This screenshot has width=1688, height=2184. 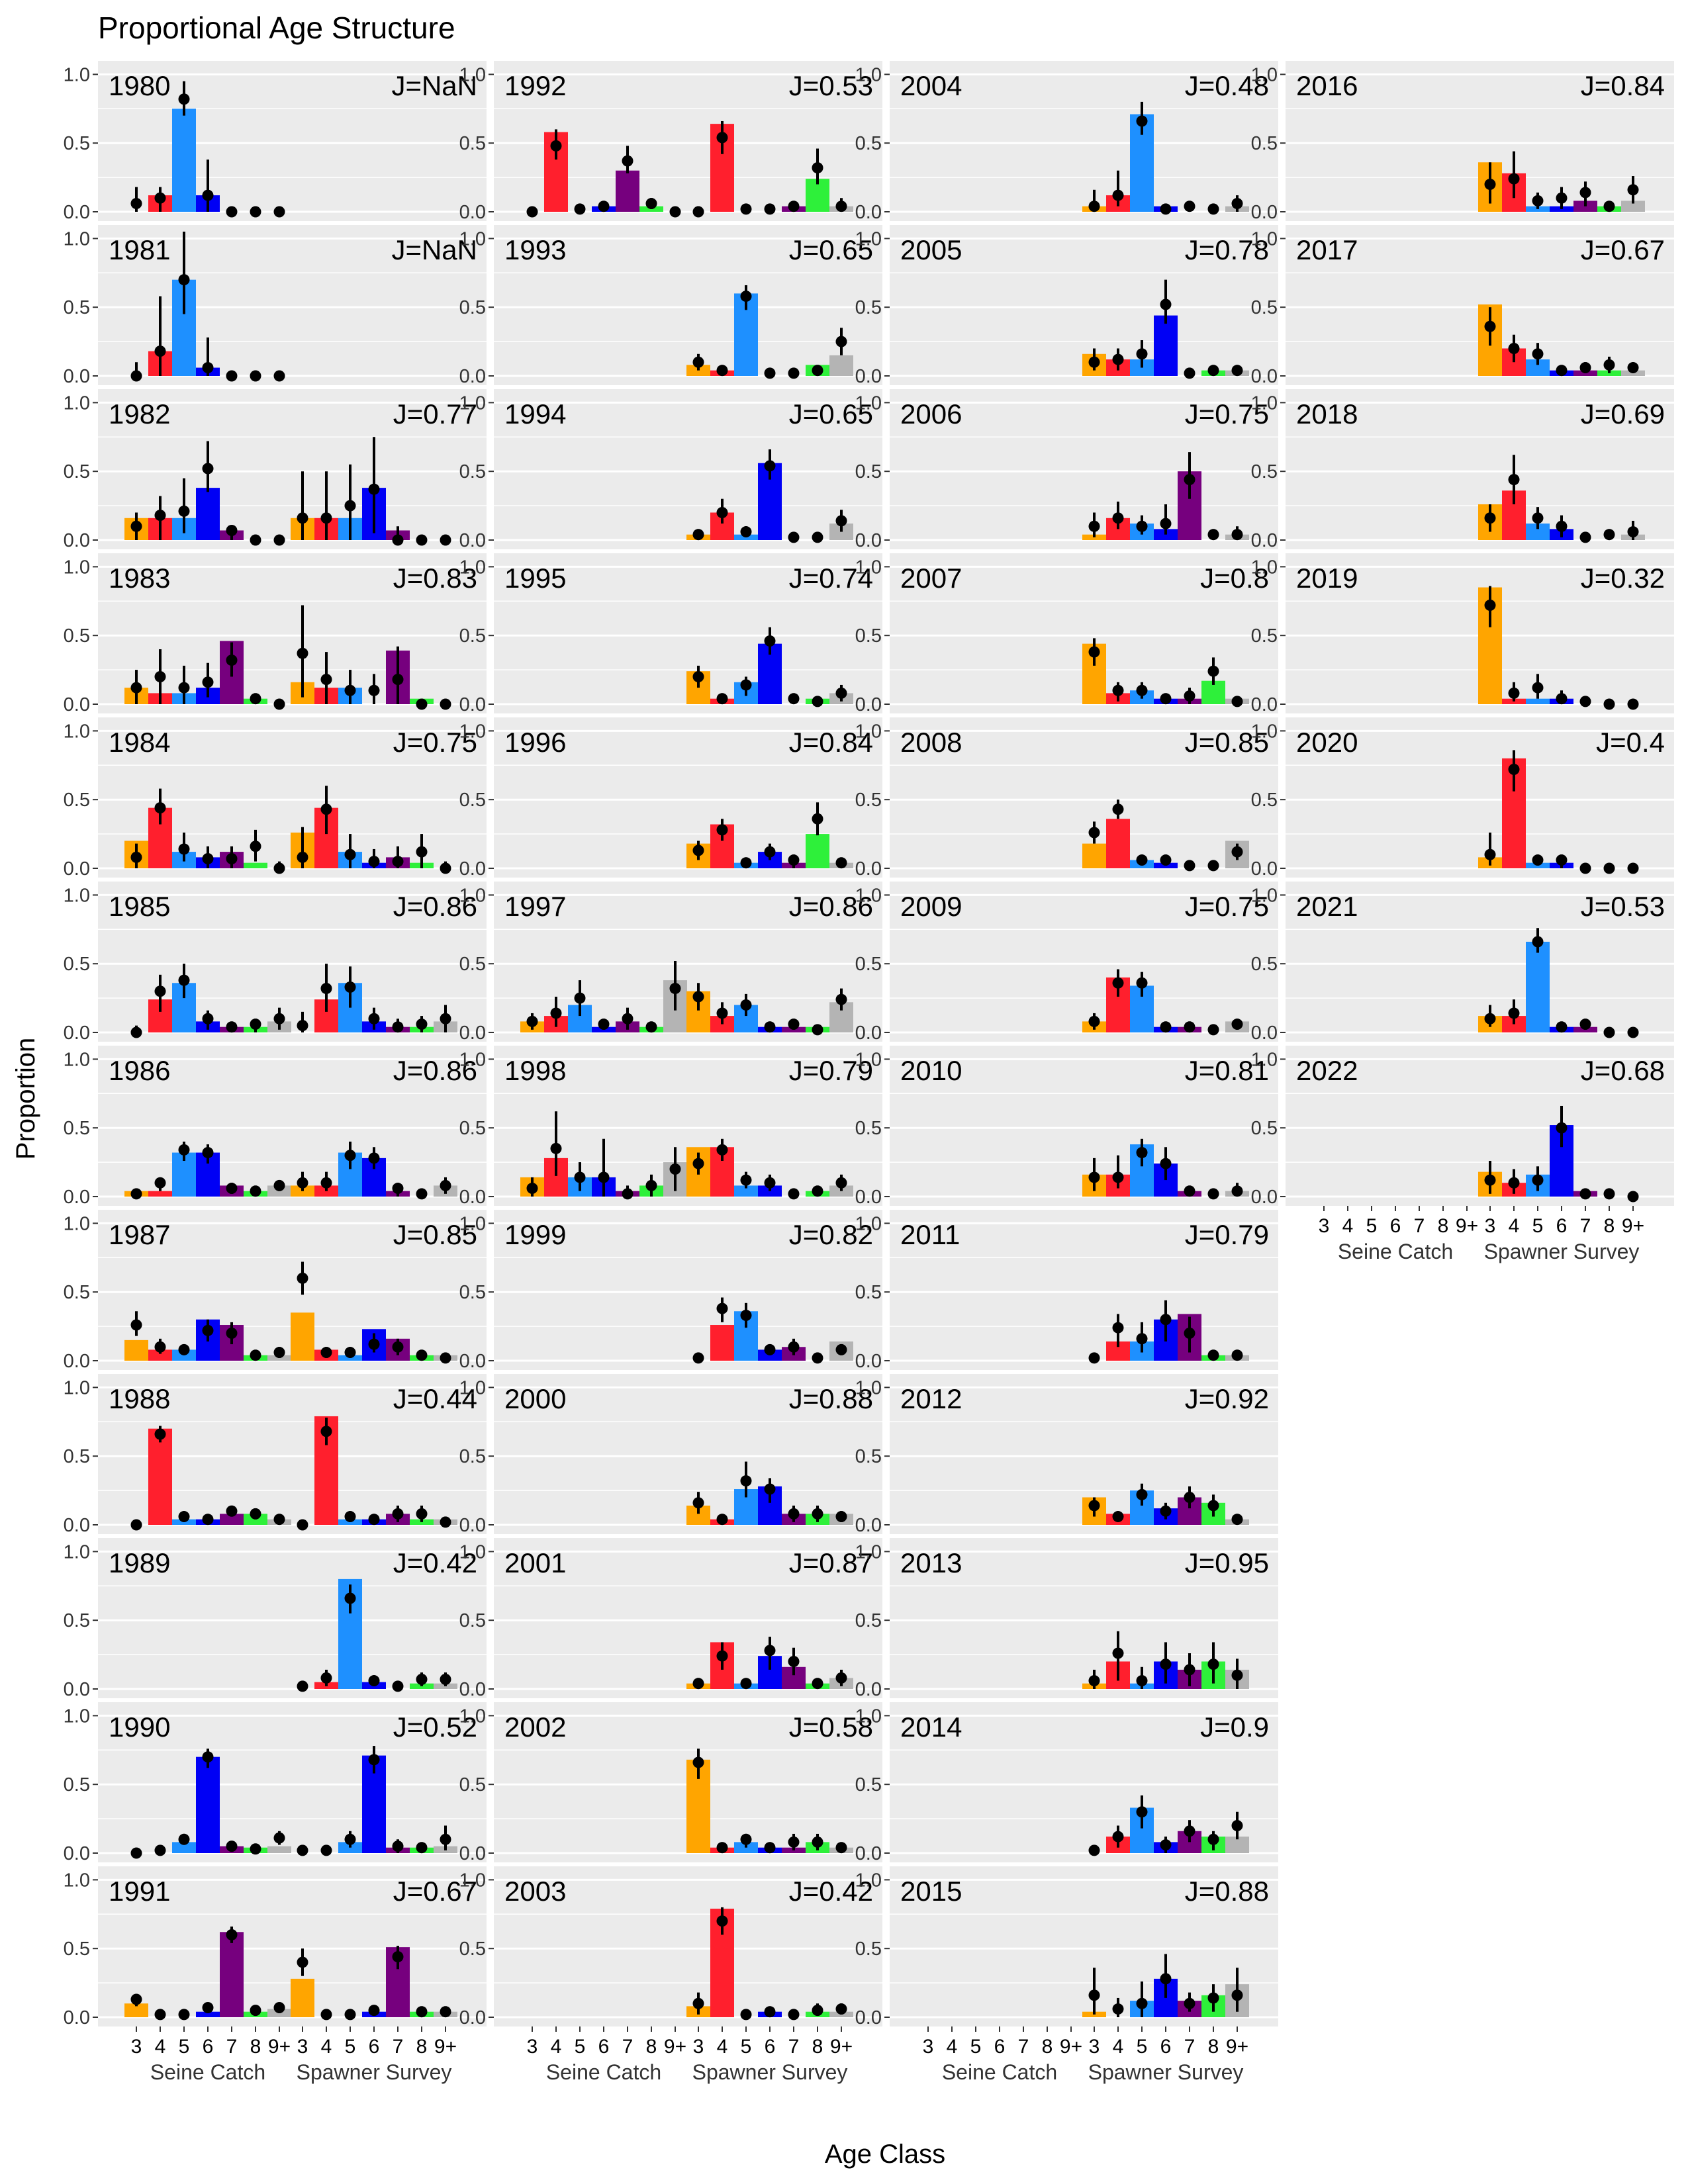 I want to click on panel-j-label: J=0.82, so click(x=831, y=1234).